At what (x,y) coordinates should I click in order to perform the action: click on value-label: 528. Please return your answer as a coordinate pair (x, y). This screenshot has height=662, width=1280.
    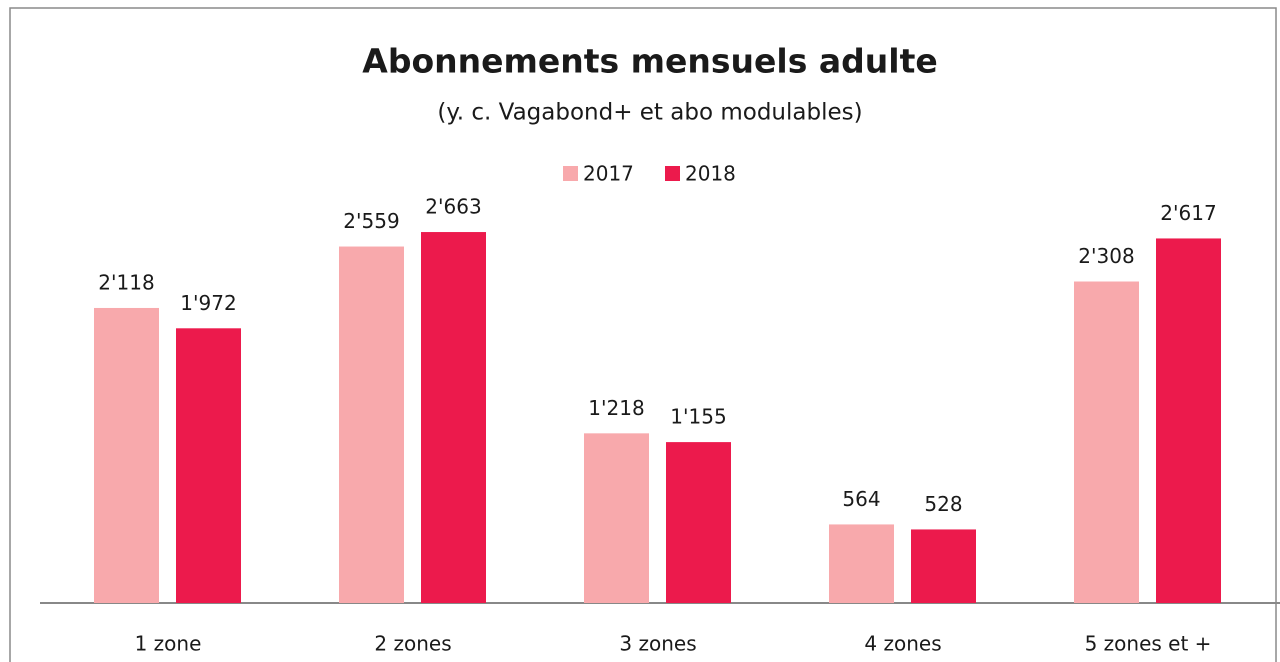
    Looking at the image, I should click on (943, 504).